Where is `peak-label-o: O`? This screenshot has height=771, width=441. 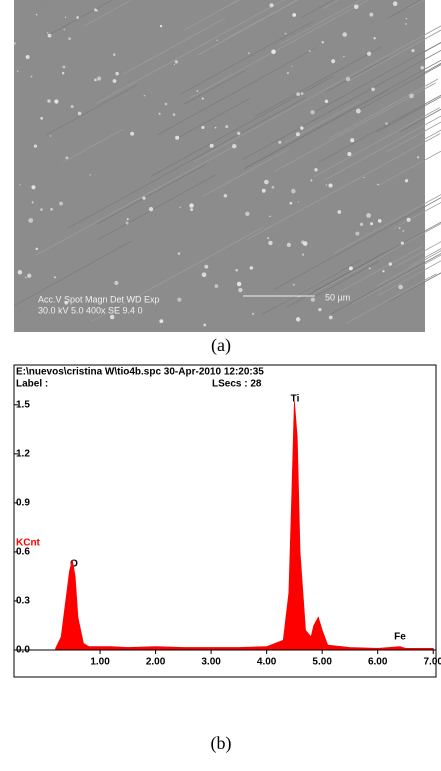 peak-label-o: O is located at coordinates (74, 564).